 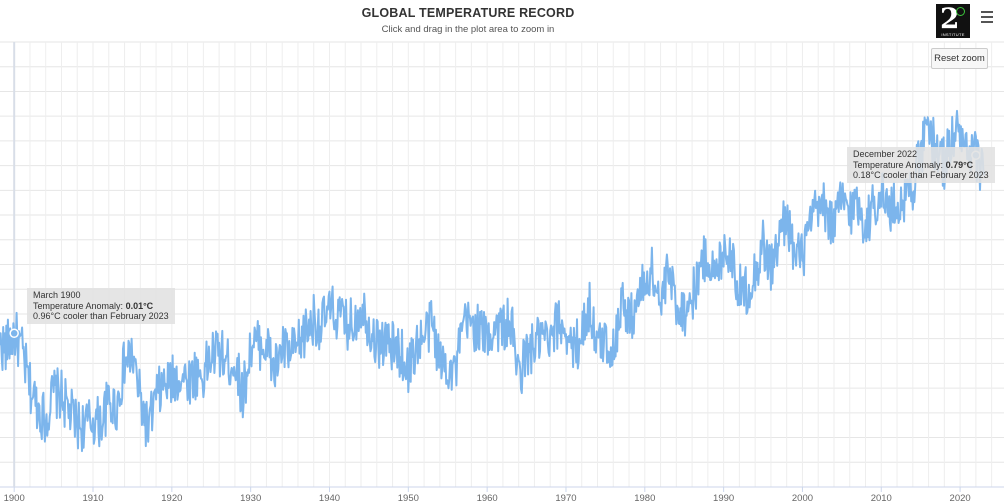 I want to click on x-tick-label: 1940, so click(x=329, y=498).